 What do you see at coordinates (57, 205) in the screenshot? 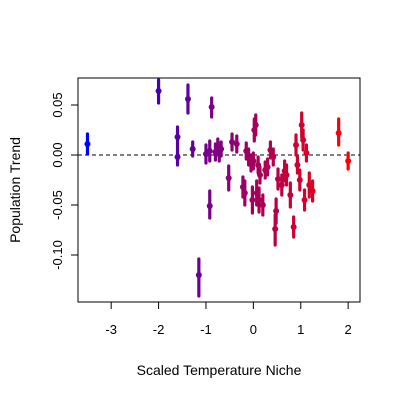
I see `y-tick-label: -0.05` at bounding box center [57, 205].